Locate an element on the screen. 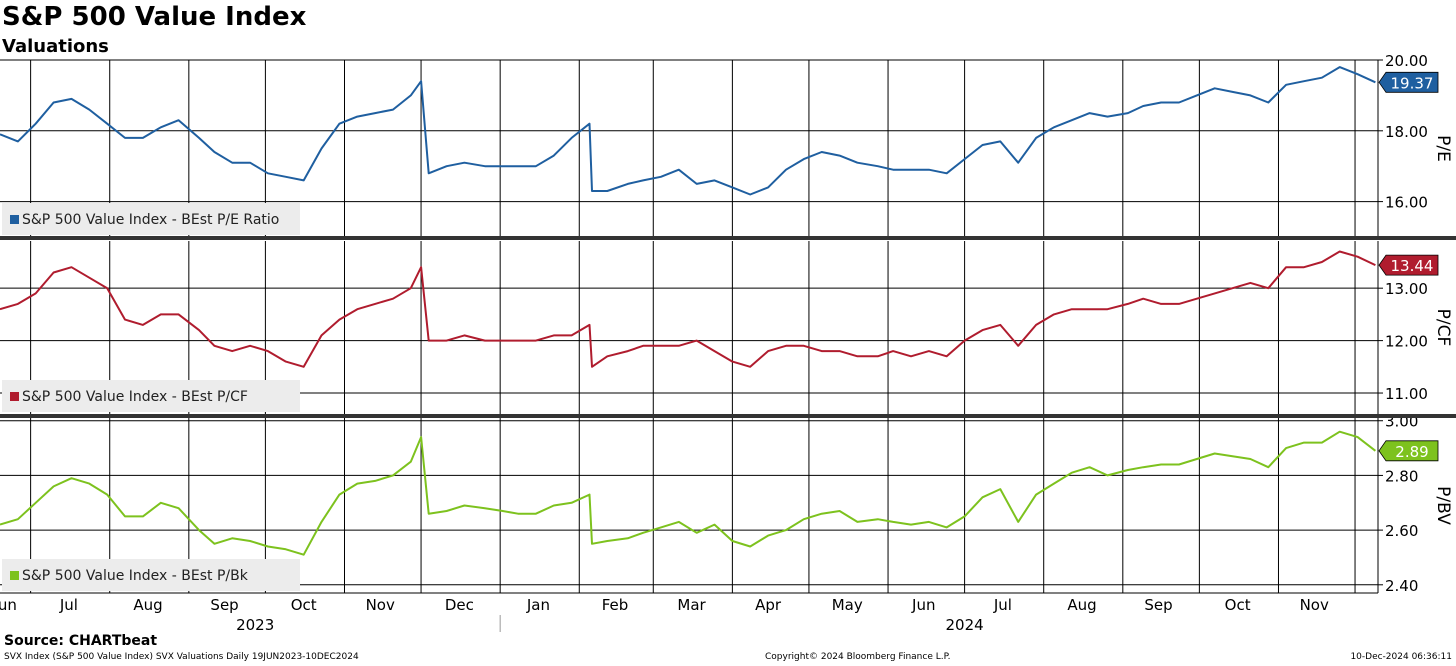 Image resolution: width=1456 pixels, height=666 pixels. y-axis-label: P/E is located at coordinates (1443, 148).